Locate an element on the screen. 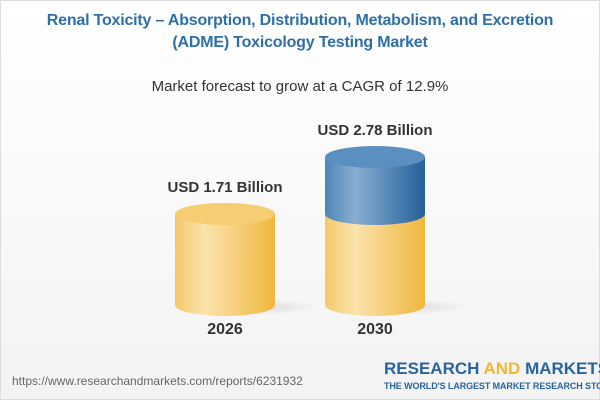 The image size is (600, 400). cylinder-growth-body is located at coordinates (375, 191).